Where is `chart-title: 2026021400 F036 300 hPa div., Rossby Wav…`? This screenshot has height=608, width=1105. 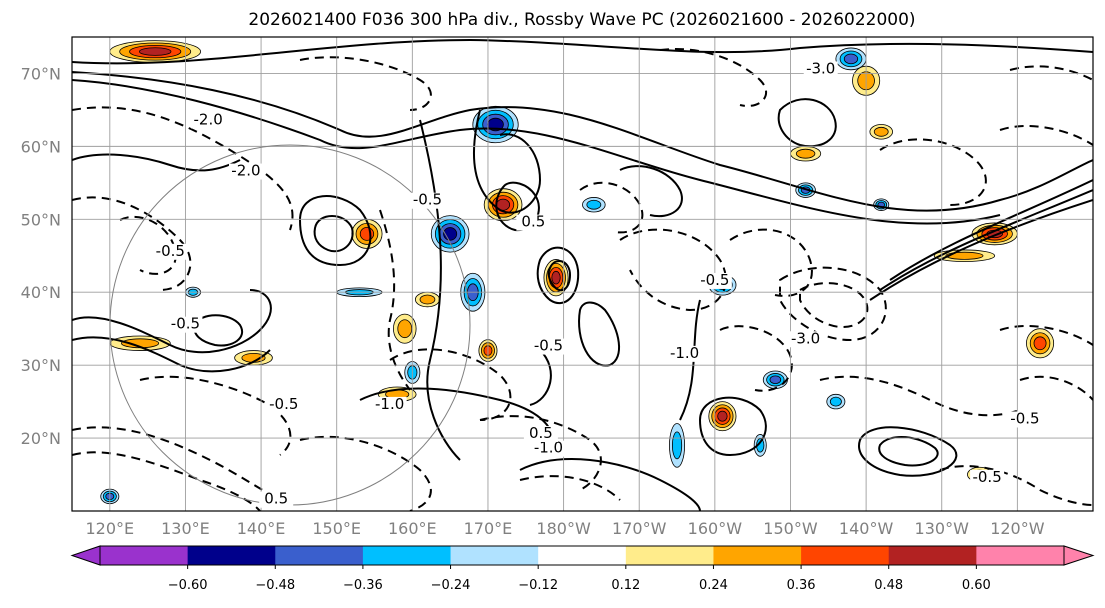 chart-title: 2026021400 F036 300 hPa div., Rossby Wav… is located at coordinates (581, 20).